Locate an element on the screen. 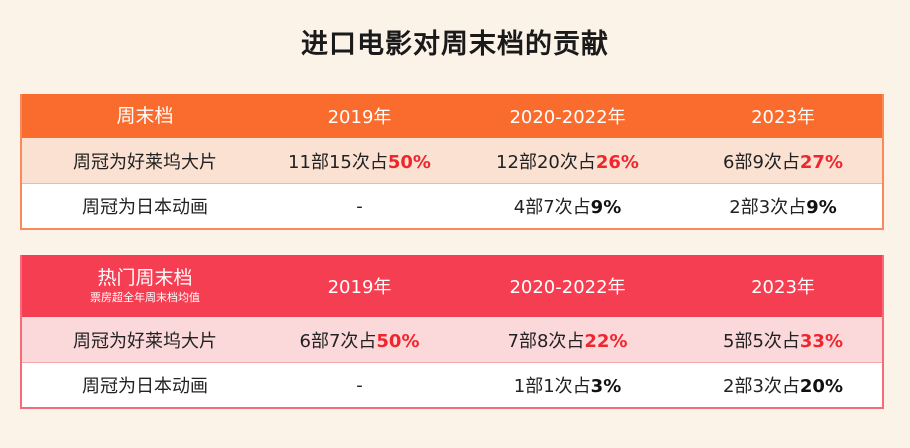 The height and width of the screenshot is (448, 910). table-row: 周冠为好莱坞大片 11部15次占50% 12部20次占26% 6部9次占27% is located at coordinates (452, 161).